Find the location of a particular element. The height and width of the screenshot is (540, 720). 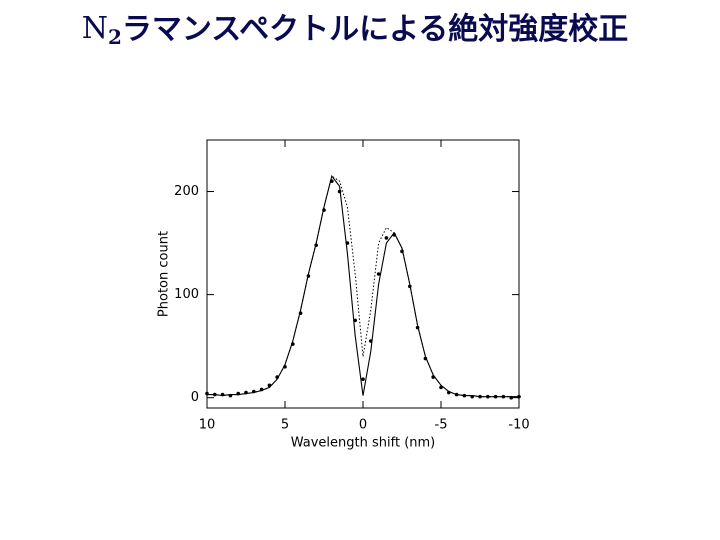

x-tick-label: 0 is located at coordinates (363, 425).